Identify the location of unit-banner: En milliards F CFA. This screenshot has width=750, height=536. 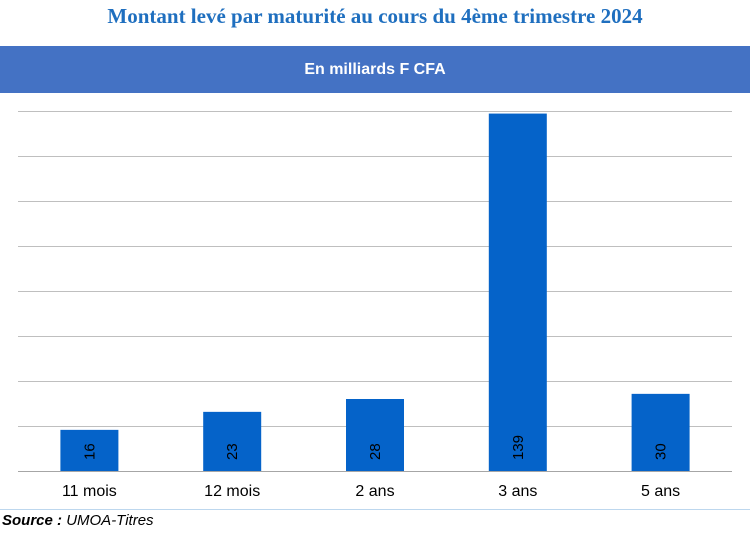
(375, 69).